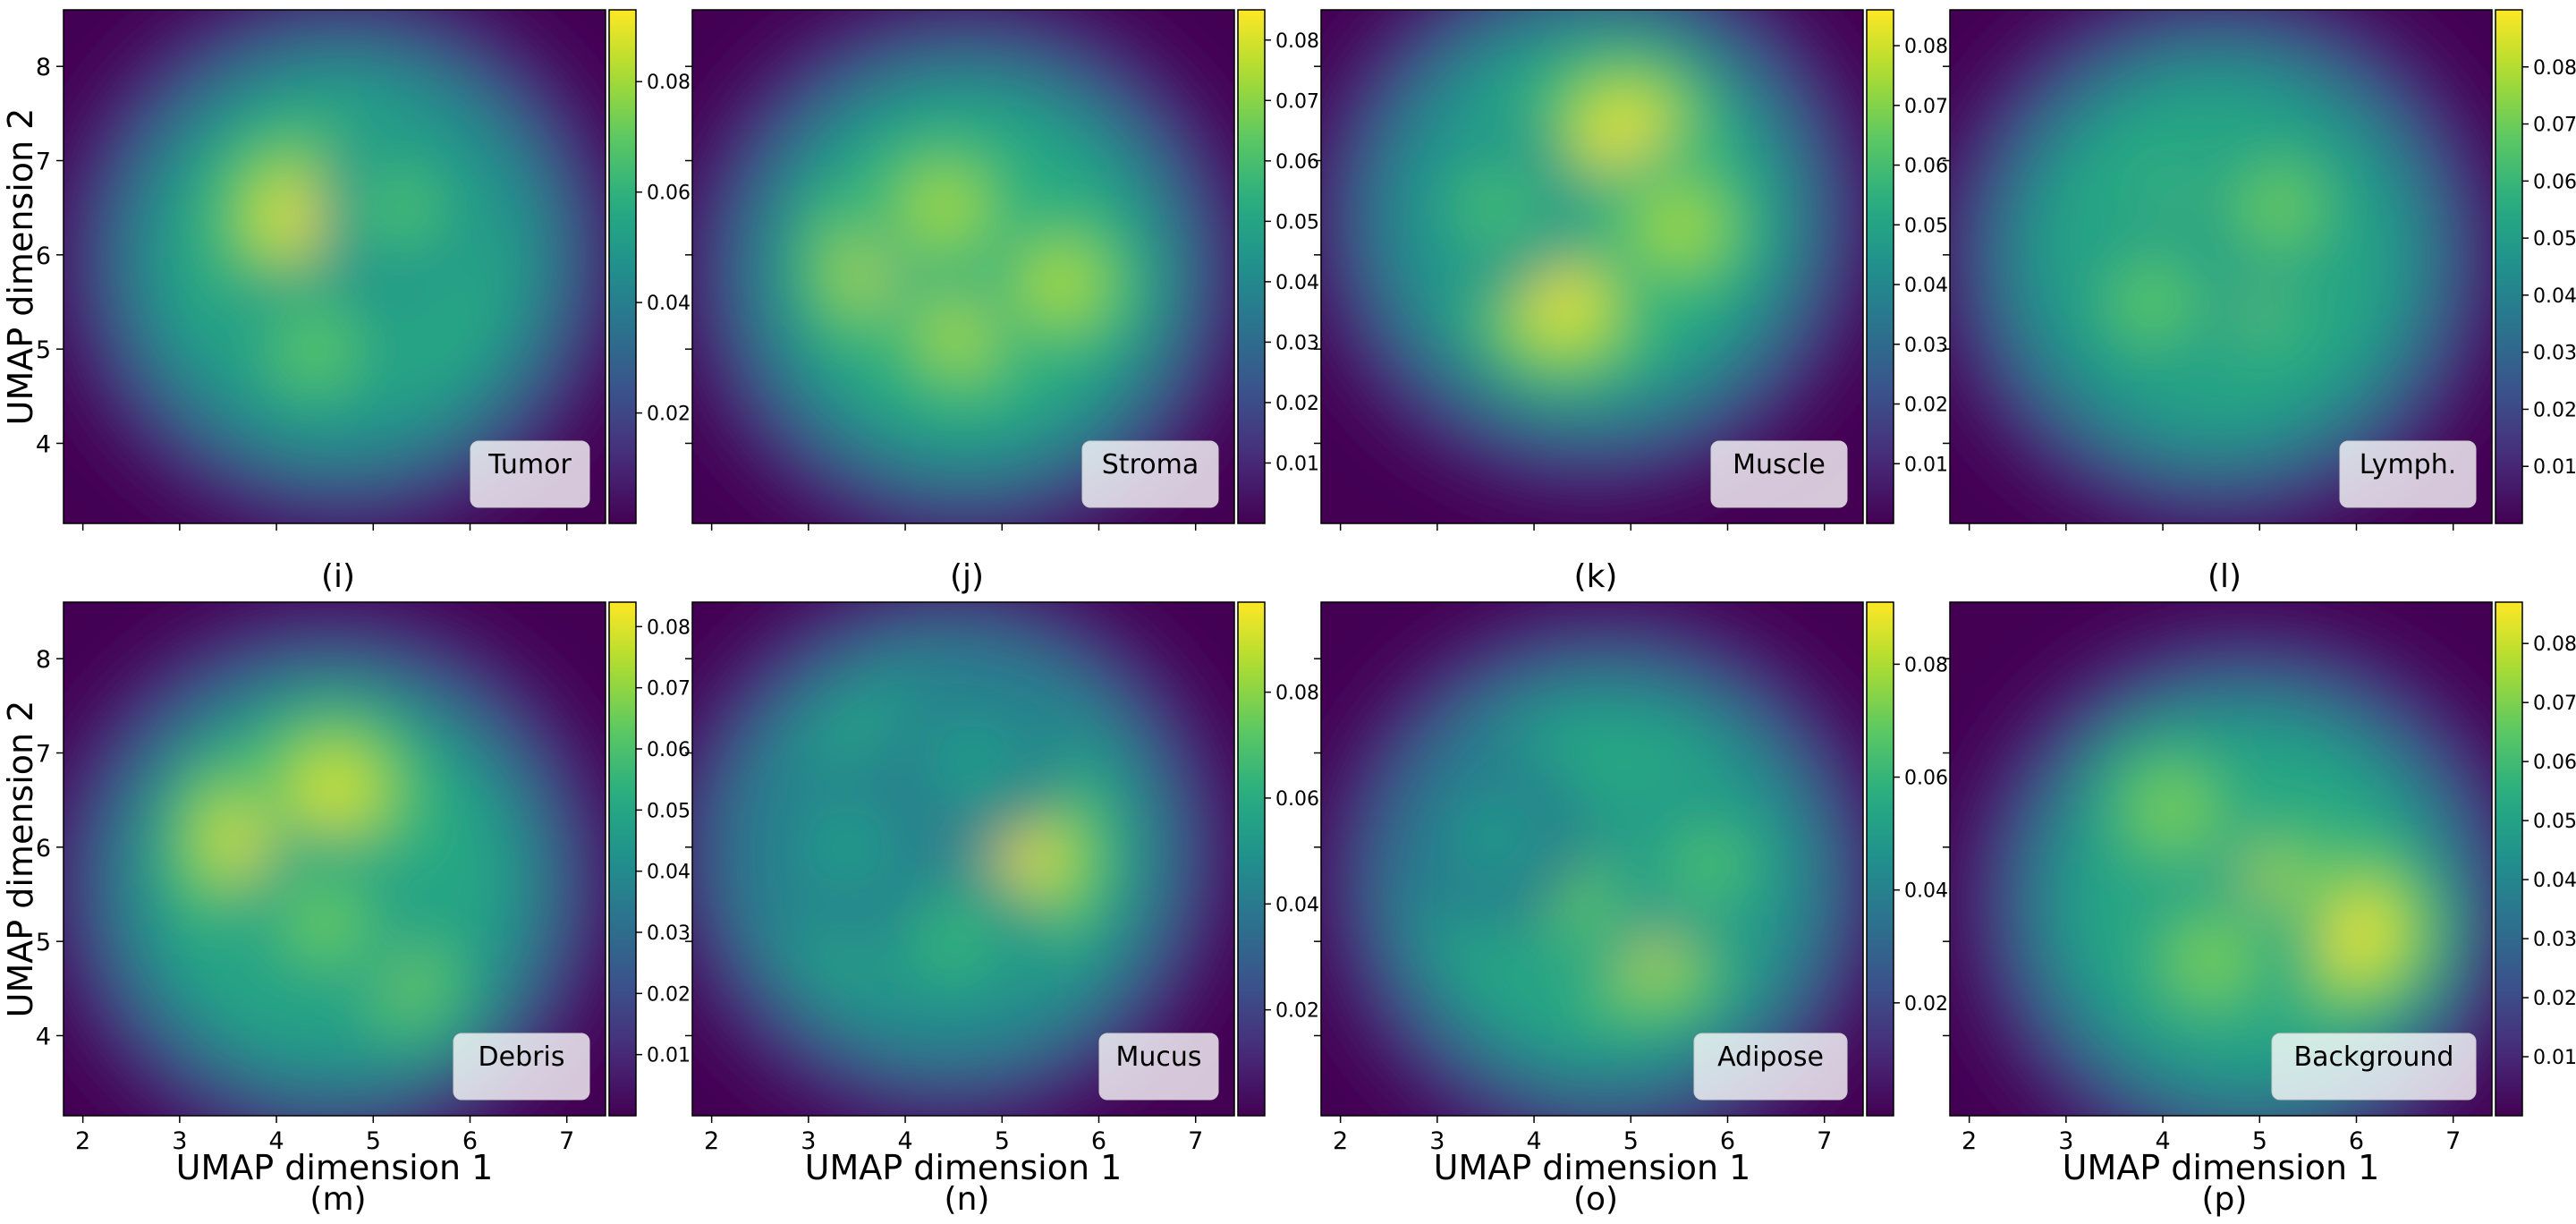 The width and height of the screenshot is (2576, 1224). What do you see at coordinates (1595, 1200) in the screenshot?
I see `panel-caption-o: (o)` at bounding box center [1595, 1200].